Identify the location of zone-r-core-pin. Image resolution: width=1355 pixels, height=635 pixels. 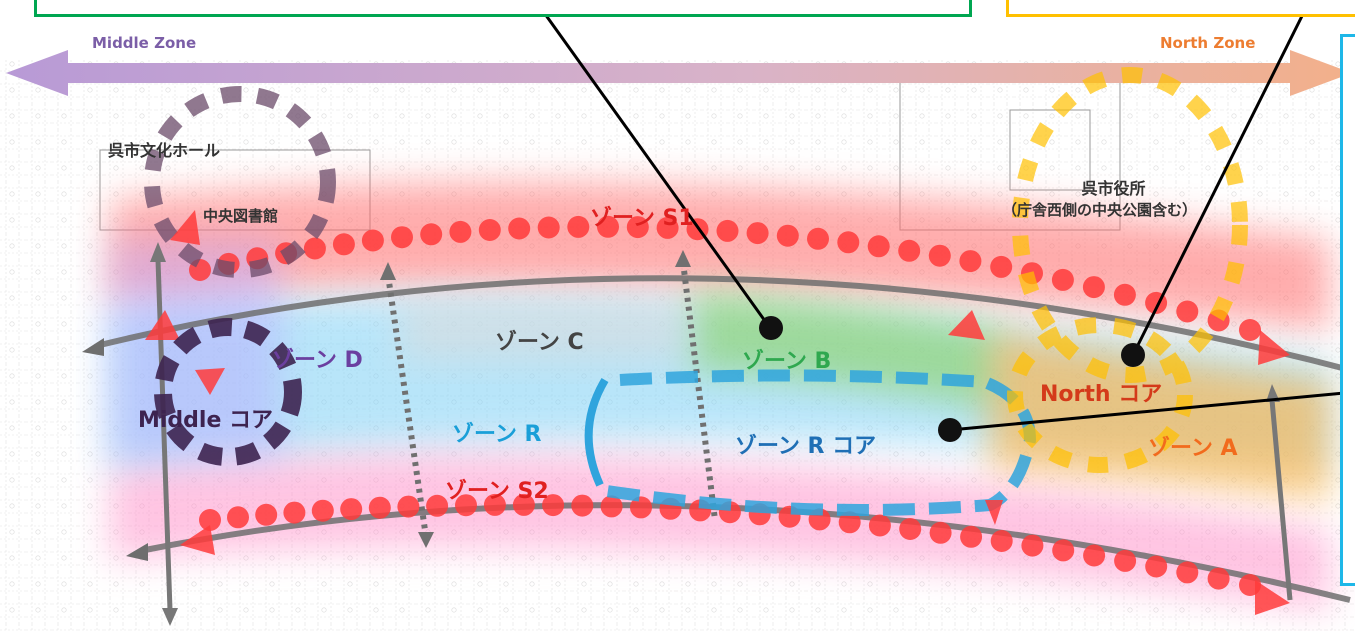
(950, 430).